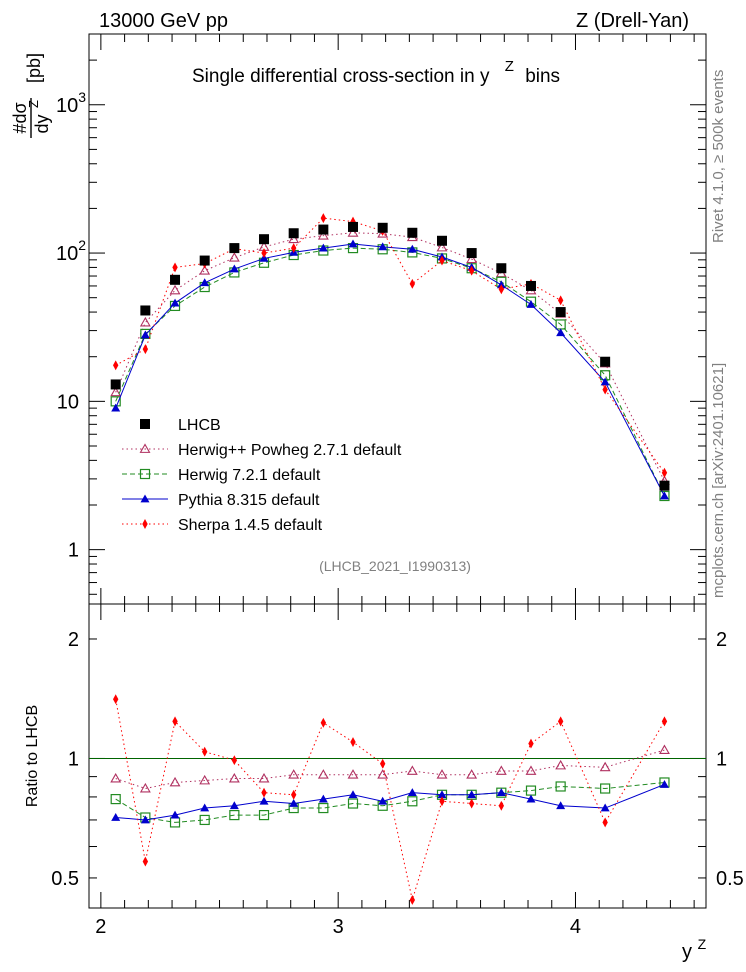 Image resolution: width=746 pixels, height=972 pixels. Describe the element at coordinates (73, 551) in the screenshot. I see `main-y-tick-label: 1` at that location.